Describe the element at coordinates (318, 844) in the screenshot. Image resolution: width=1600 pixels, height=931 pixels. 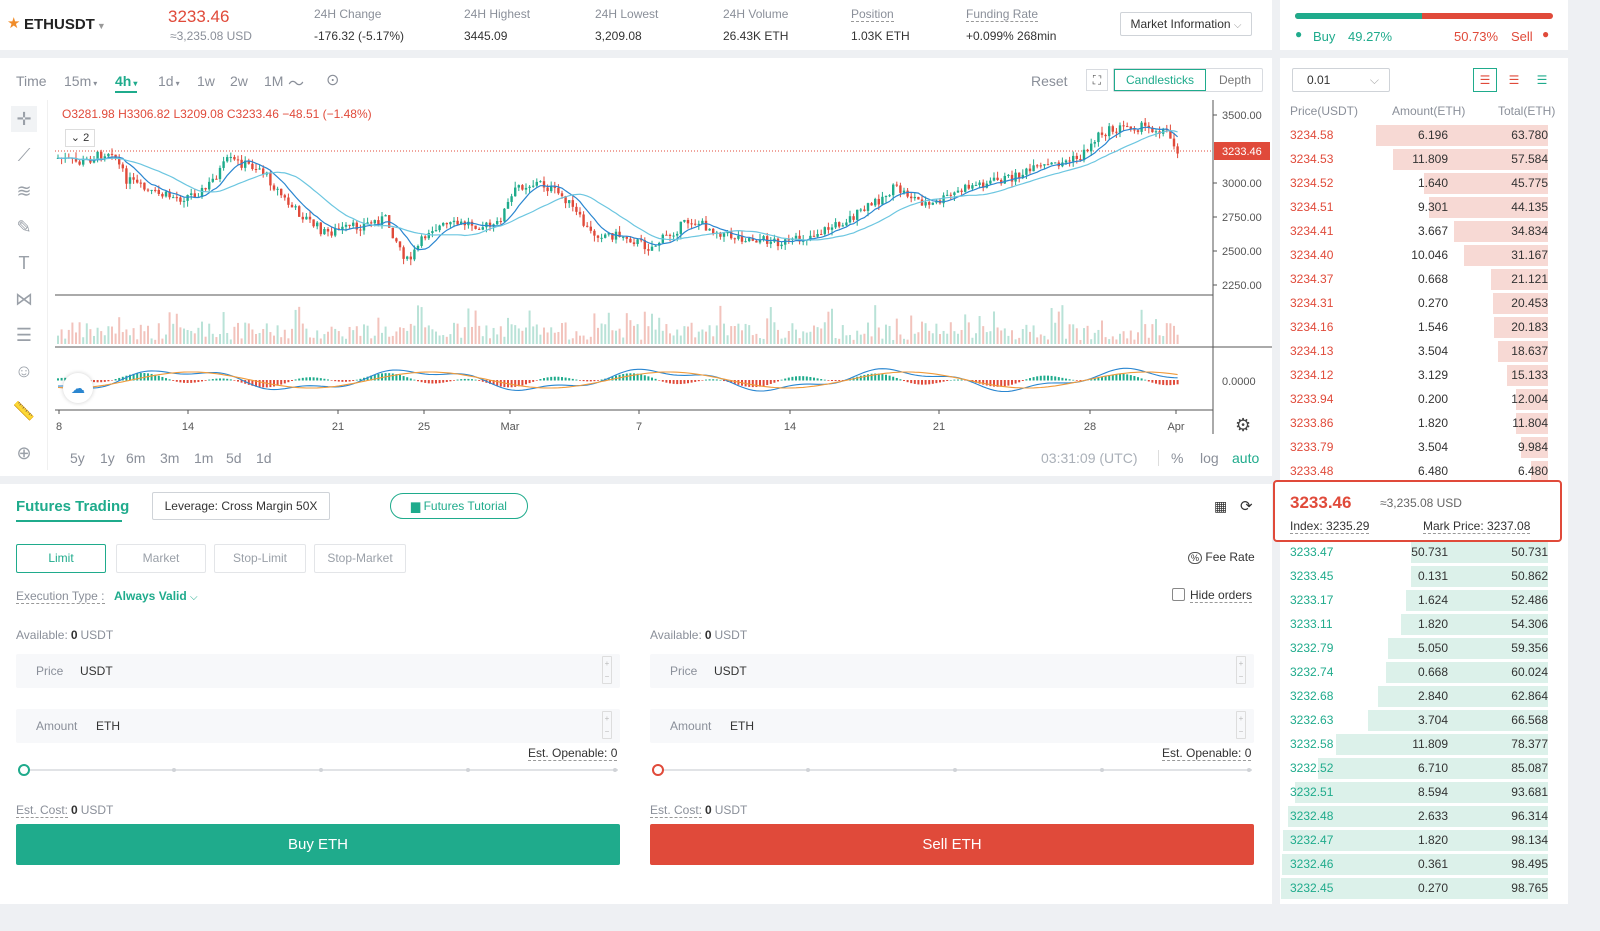
I see `buy-eth-button: Buy ETH` at that location.